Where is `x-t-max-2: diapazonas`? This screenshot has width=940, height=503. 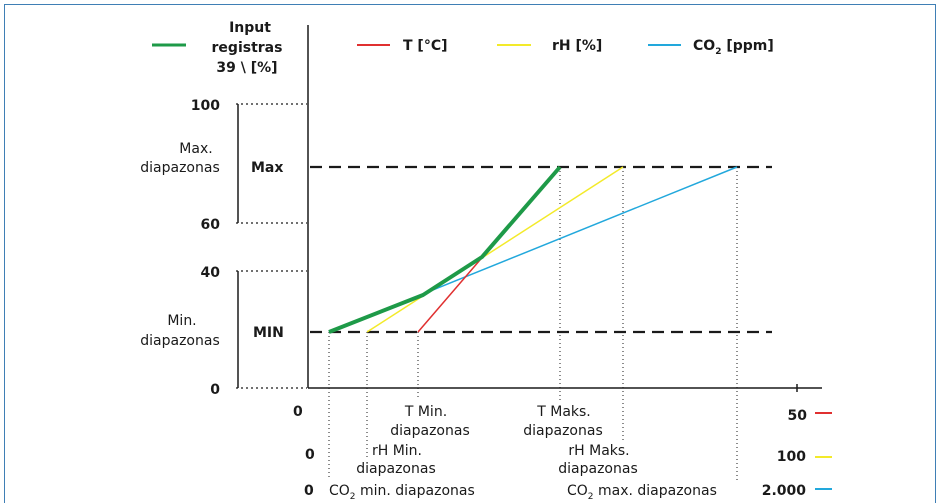 x-t-max-2: diapazonas is located at coordinates (562, 431).